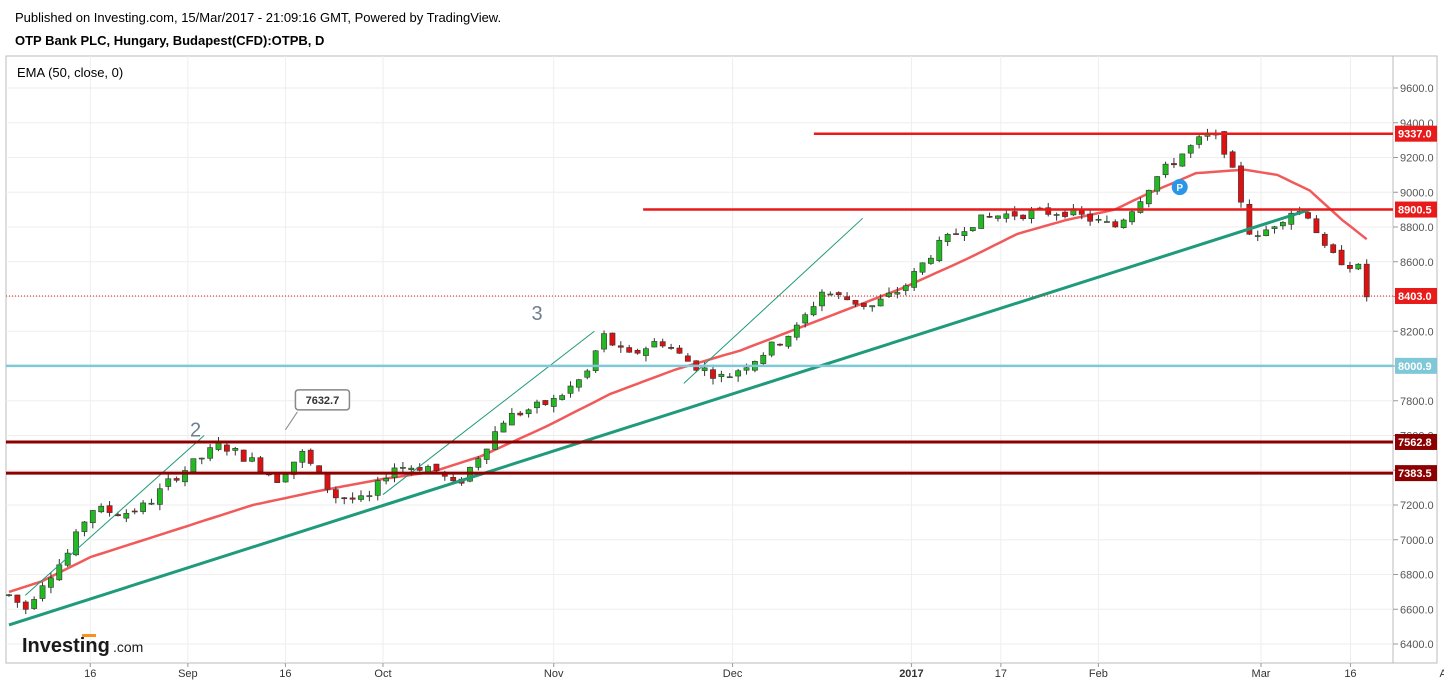 This screenshot has height=686, width=1444. Describe the element at coordinates (1415, 297) in the screenshot. I see `price-label: 8403.0` at that location.